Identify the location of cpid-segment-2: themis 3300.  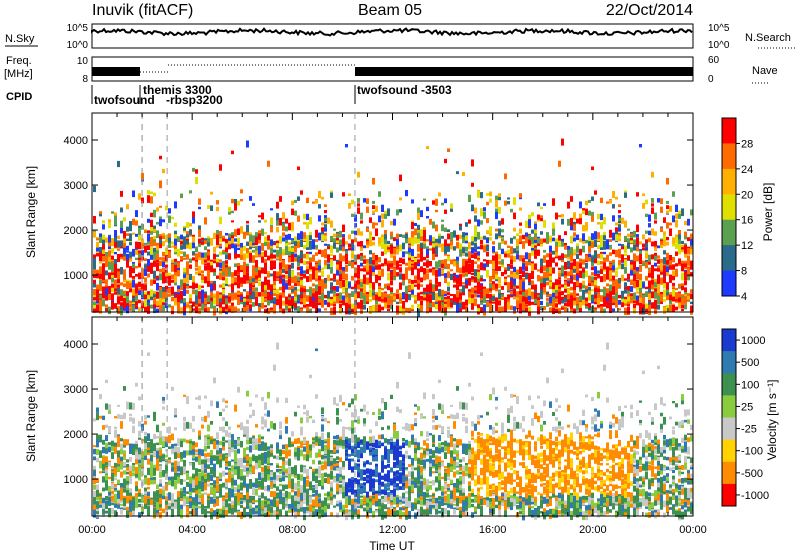
(177, 90).